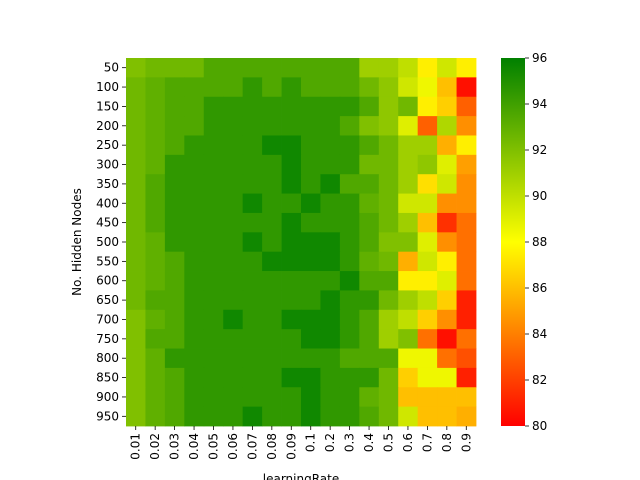  Describe the element at coordinates (107, 300) in the screenshot. I see `y-tick-label: 650` at that location.